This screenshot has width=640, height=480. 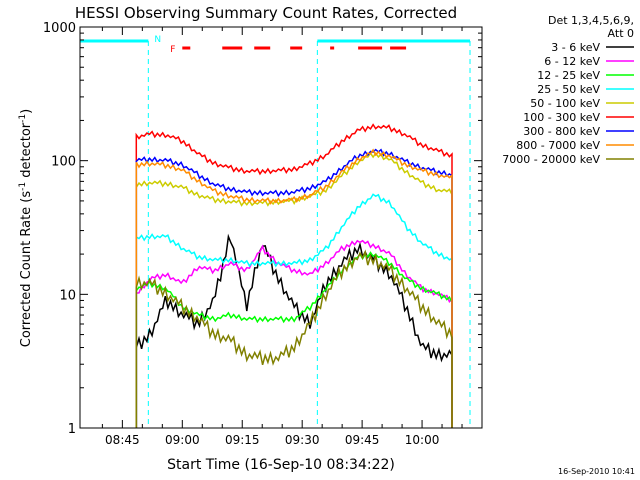 What do you see at coordinates (23, 186) in the screenshot?
I see `y-label-superscript-1: -1` at bounding box center [23, 186].